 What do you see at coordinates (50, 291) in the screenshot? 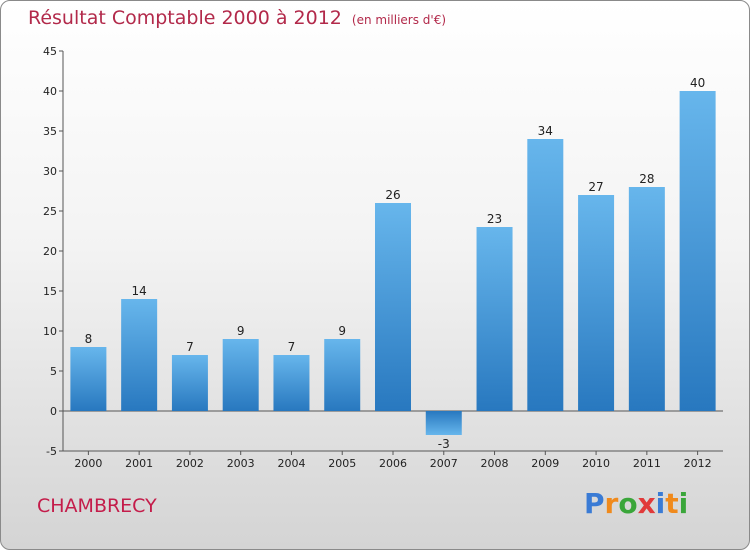
I see `y-tick-label: 15` at bounding box center [50, 291].